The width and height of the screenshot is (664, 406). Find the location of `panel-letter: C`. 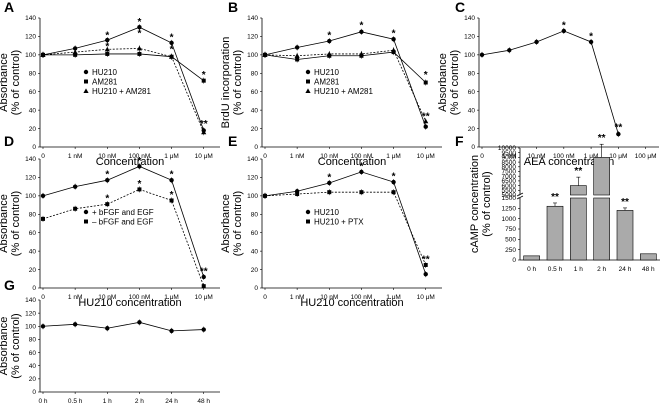

panel-letter: C is located at coordinates (460, 7).